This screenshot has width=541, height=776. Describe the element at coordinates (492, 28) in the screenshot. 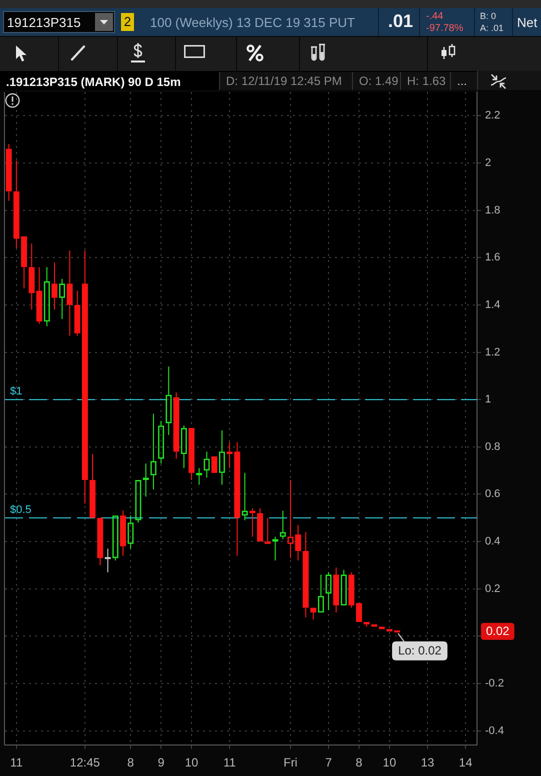

I see `text: A: .01` at that location.